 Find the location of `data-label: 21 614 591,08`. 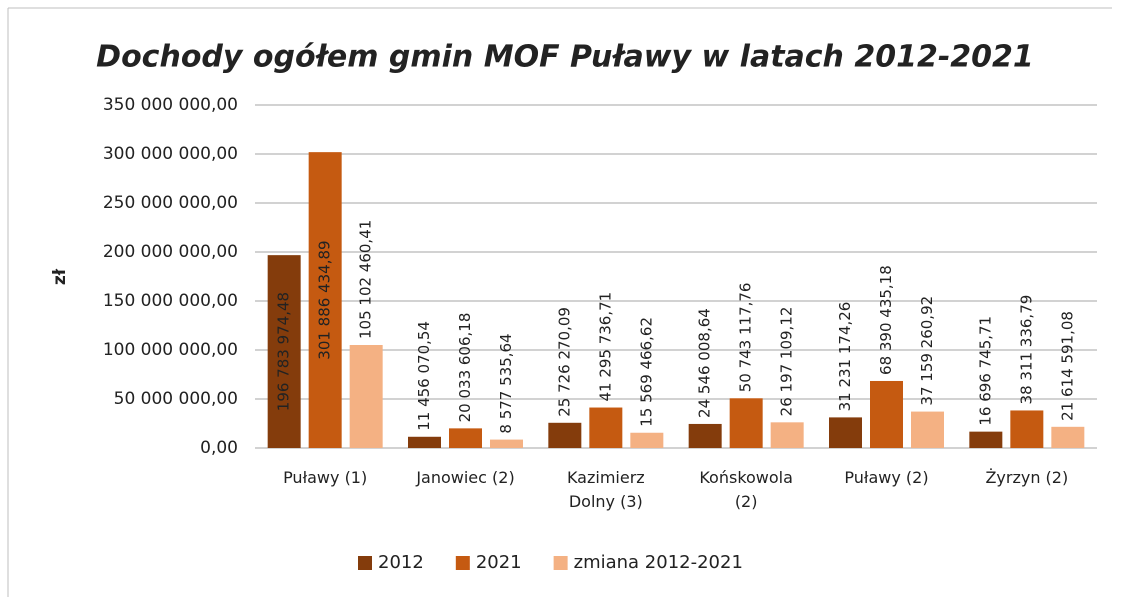

data-label: 21 614 591,08 is located at coordinates (1067, 366).